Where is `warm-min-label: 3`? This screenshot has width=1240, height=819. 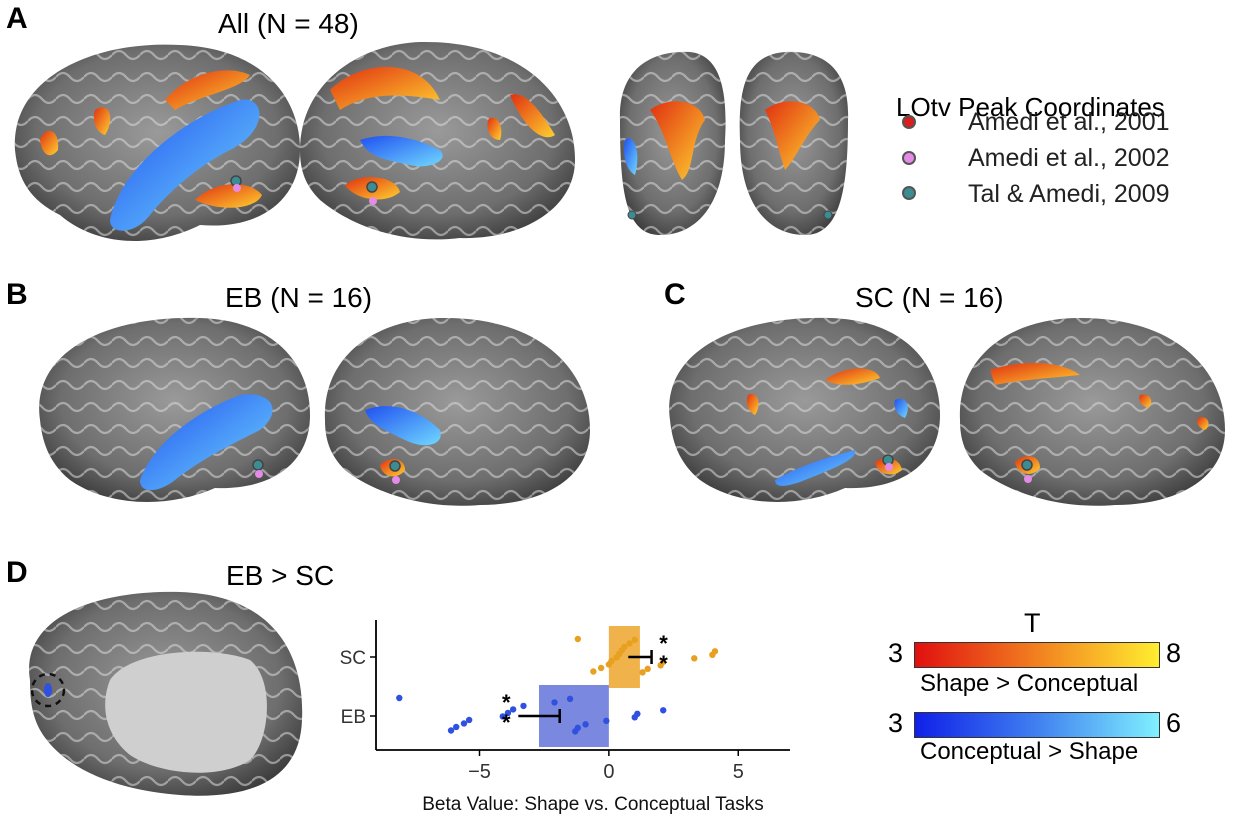
warm-min-label: 3 is located at coordinates (896, 653).